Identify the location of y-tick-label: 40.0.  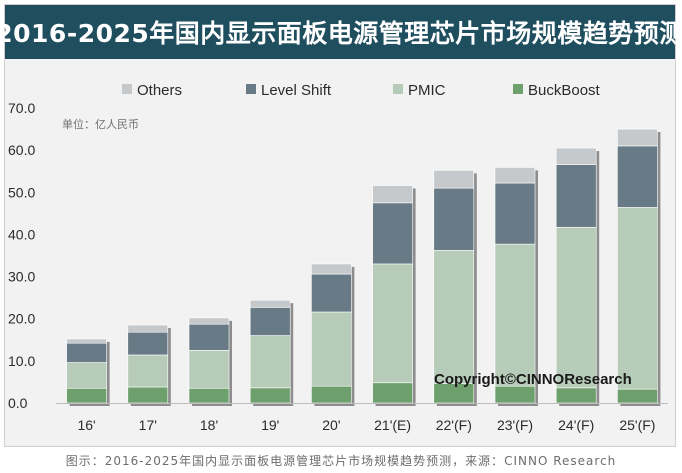
(21, 234).